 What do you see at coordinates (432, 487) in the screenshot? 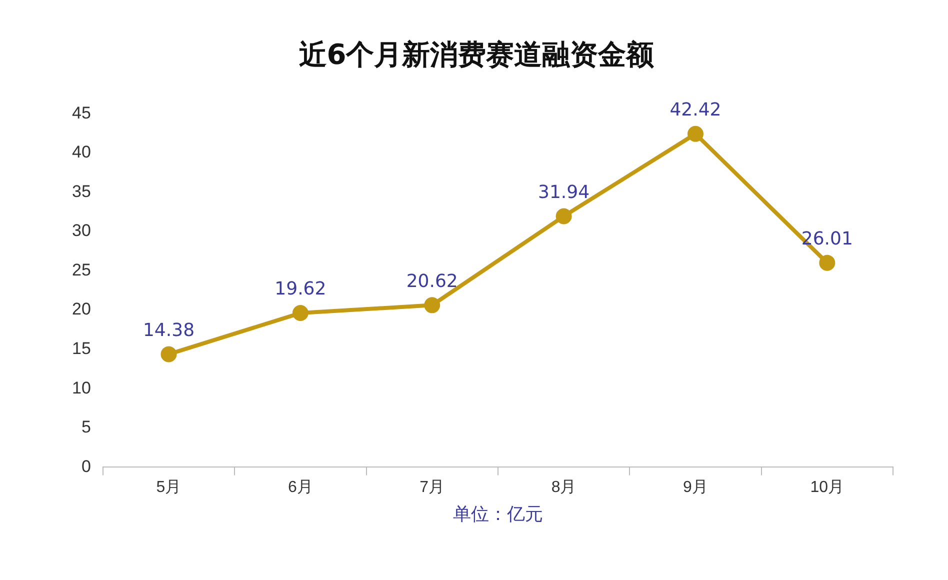
I see `x-tick-label: 7月` at bounding box center [432, 487].